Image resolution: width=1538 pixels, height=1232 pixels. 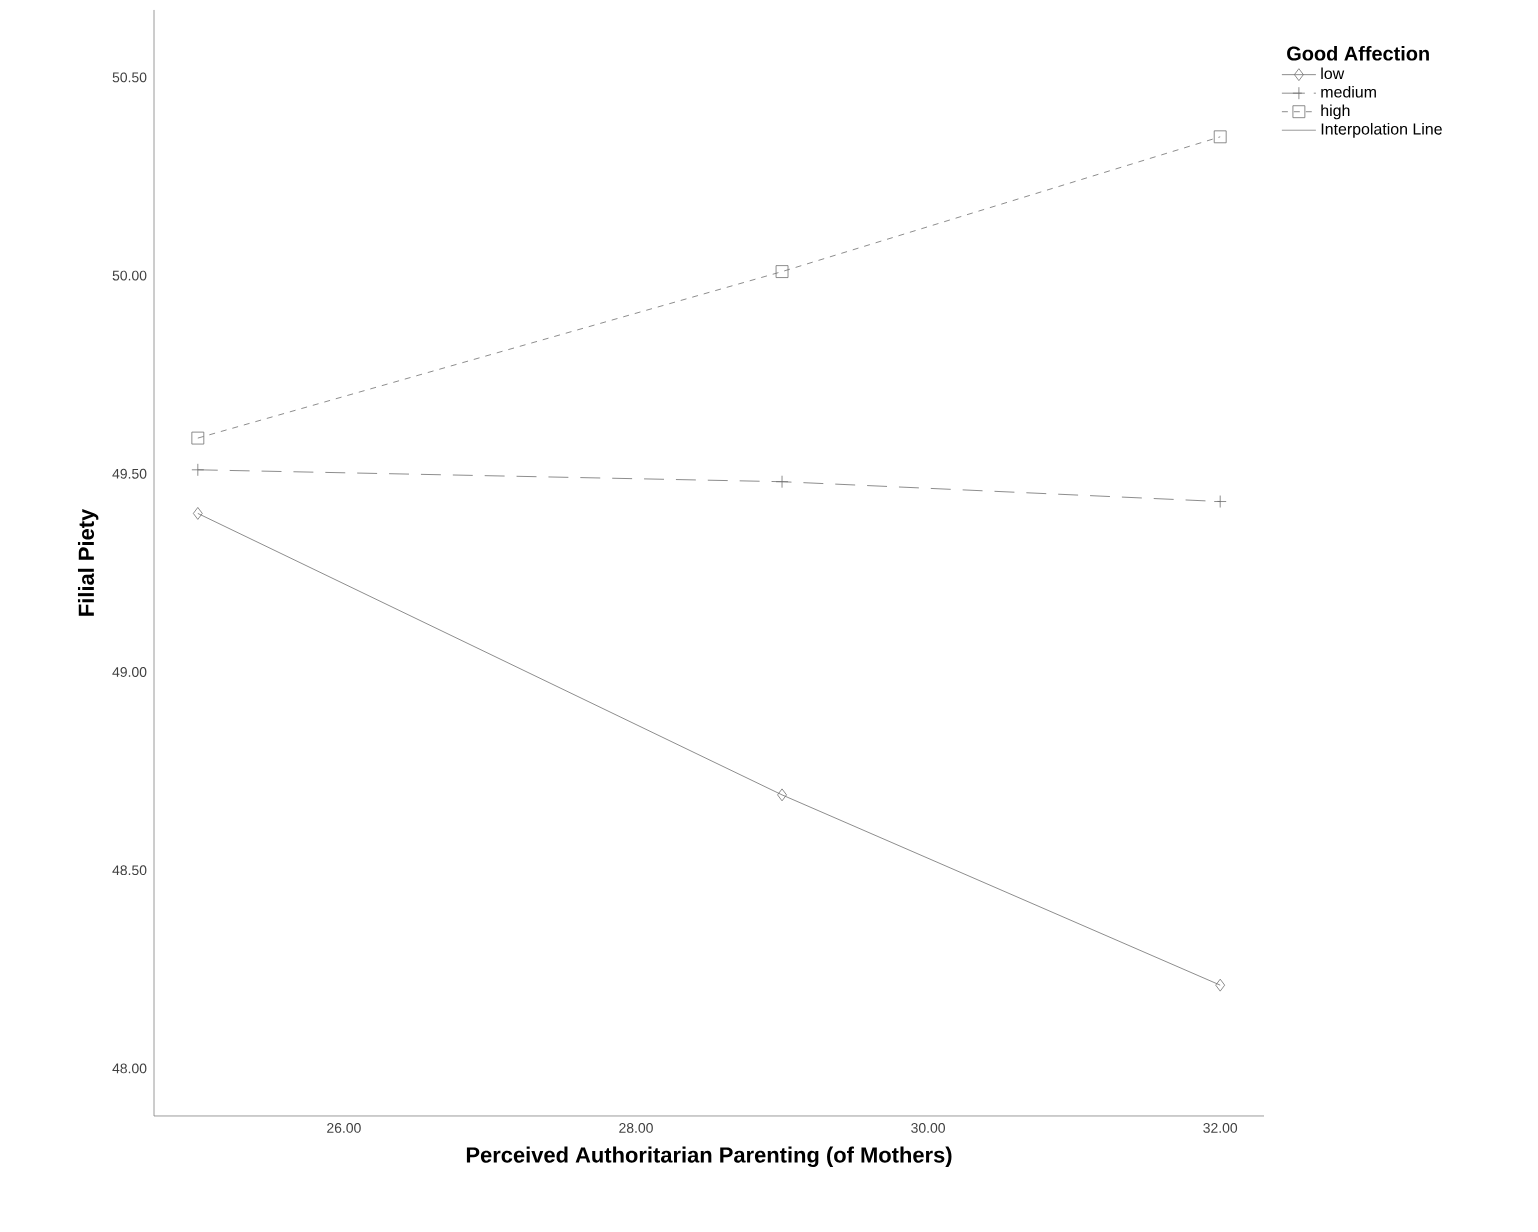 What do you see at coordinates (1358, 53) in the screenshot?
I see `legend-title: Good Affection` at bounding box center [1358, 53].